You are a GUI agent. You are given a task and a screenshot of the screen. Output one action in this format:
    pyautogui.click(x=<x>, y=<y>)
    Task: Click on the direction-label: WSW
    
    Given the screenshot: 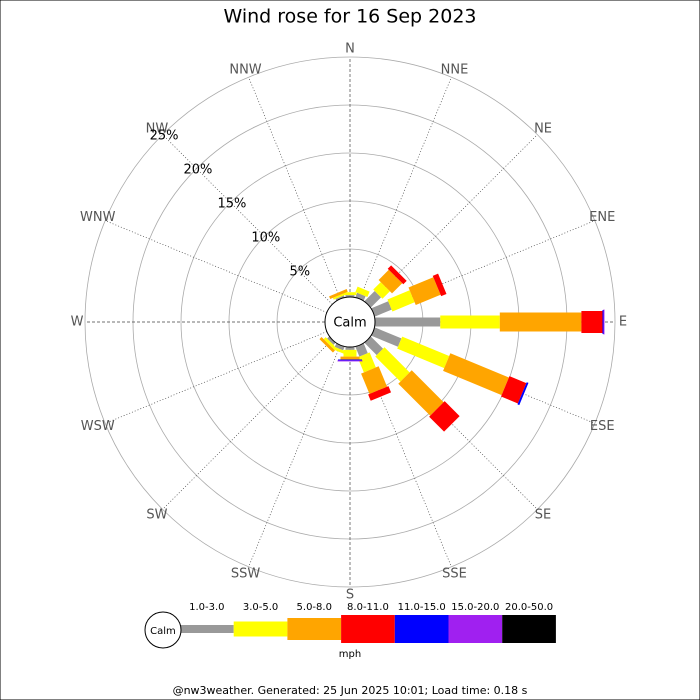 What is the action you would take?
    pyautogui.click(x=98, y=426)
    